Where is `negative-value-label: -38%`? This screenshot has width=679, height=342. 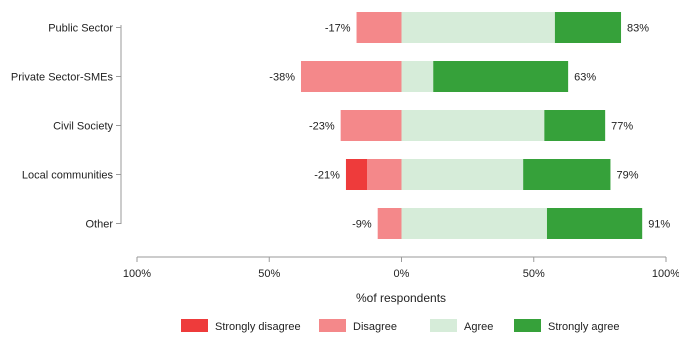 negative-value-label: -38% is located at coordinates (282, 78).